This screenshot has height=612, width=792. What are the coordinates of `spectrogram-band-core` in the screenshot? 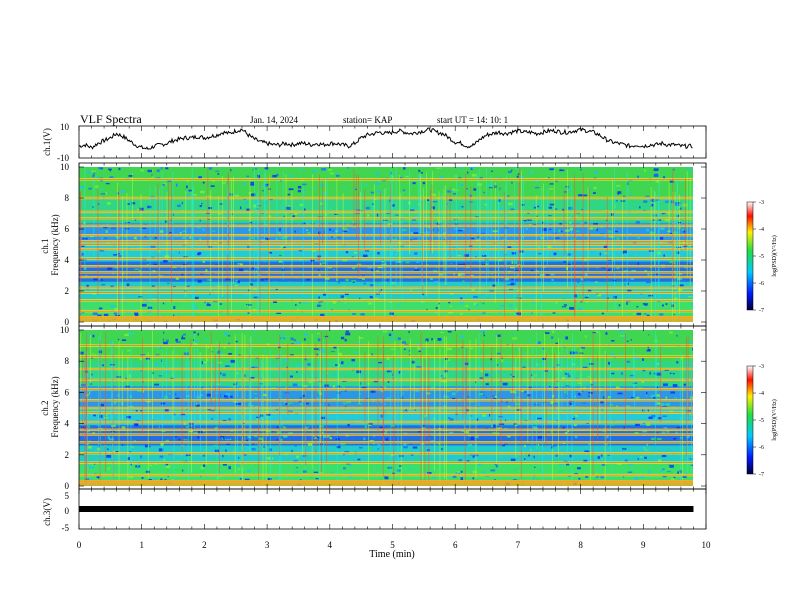 It's located at (386, 430).